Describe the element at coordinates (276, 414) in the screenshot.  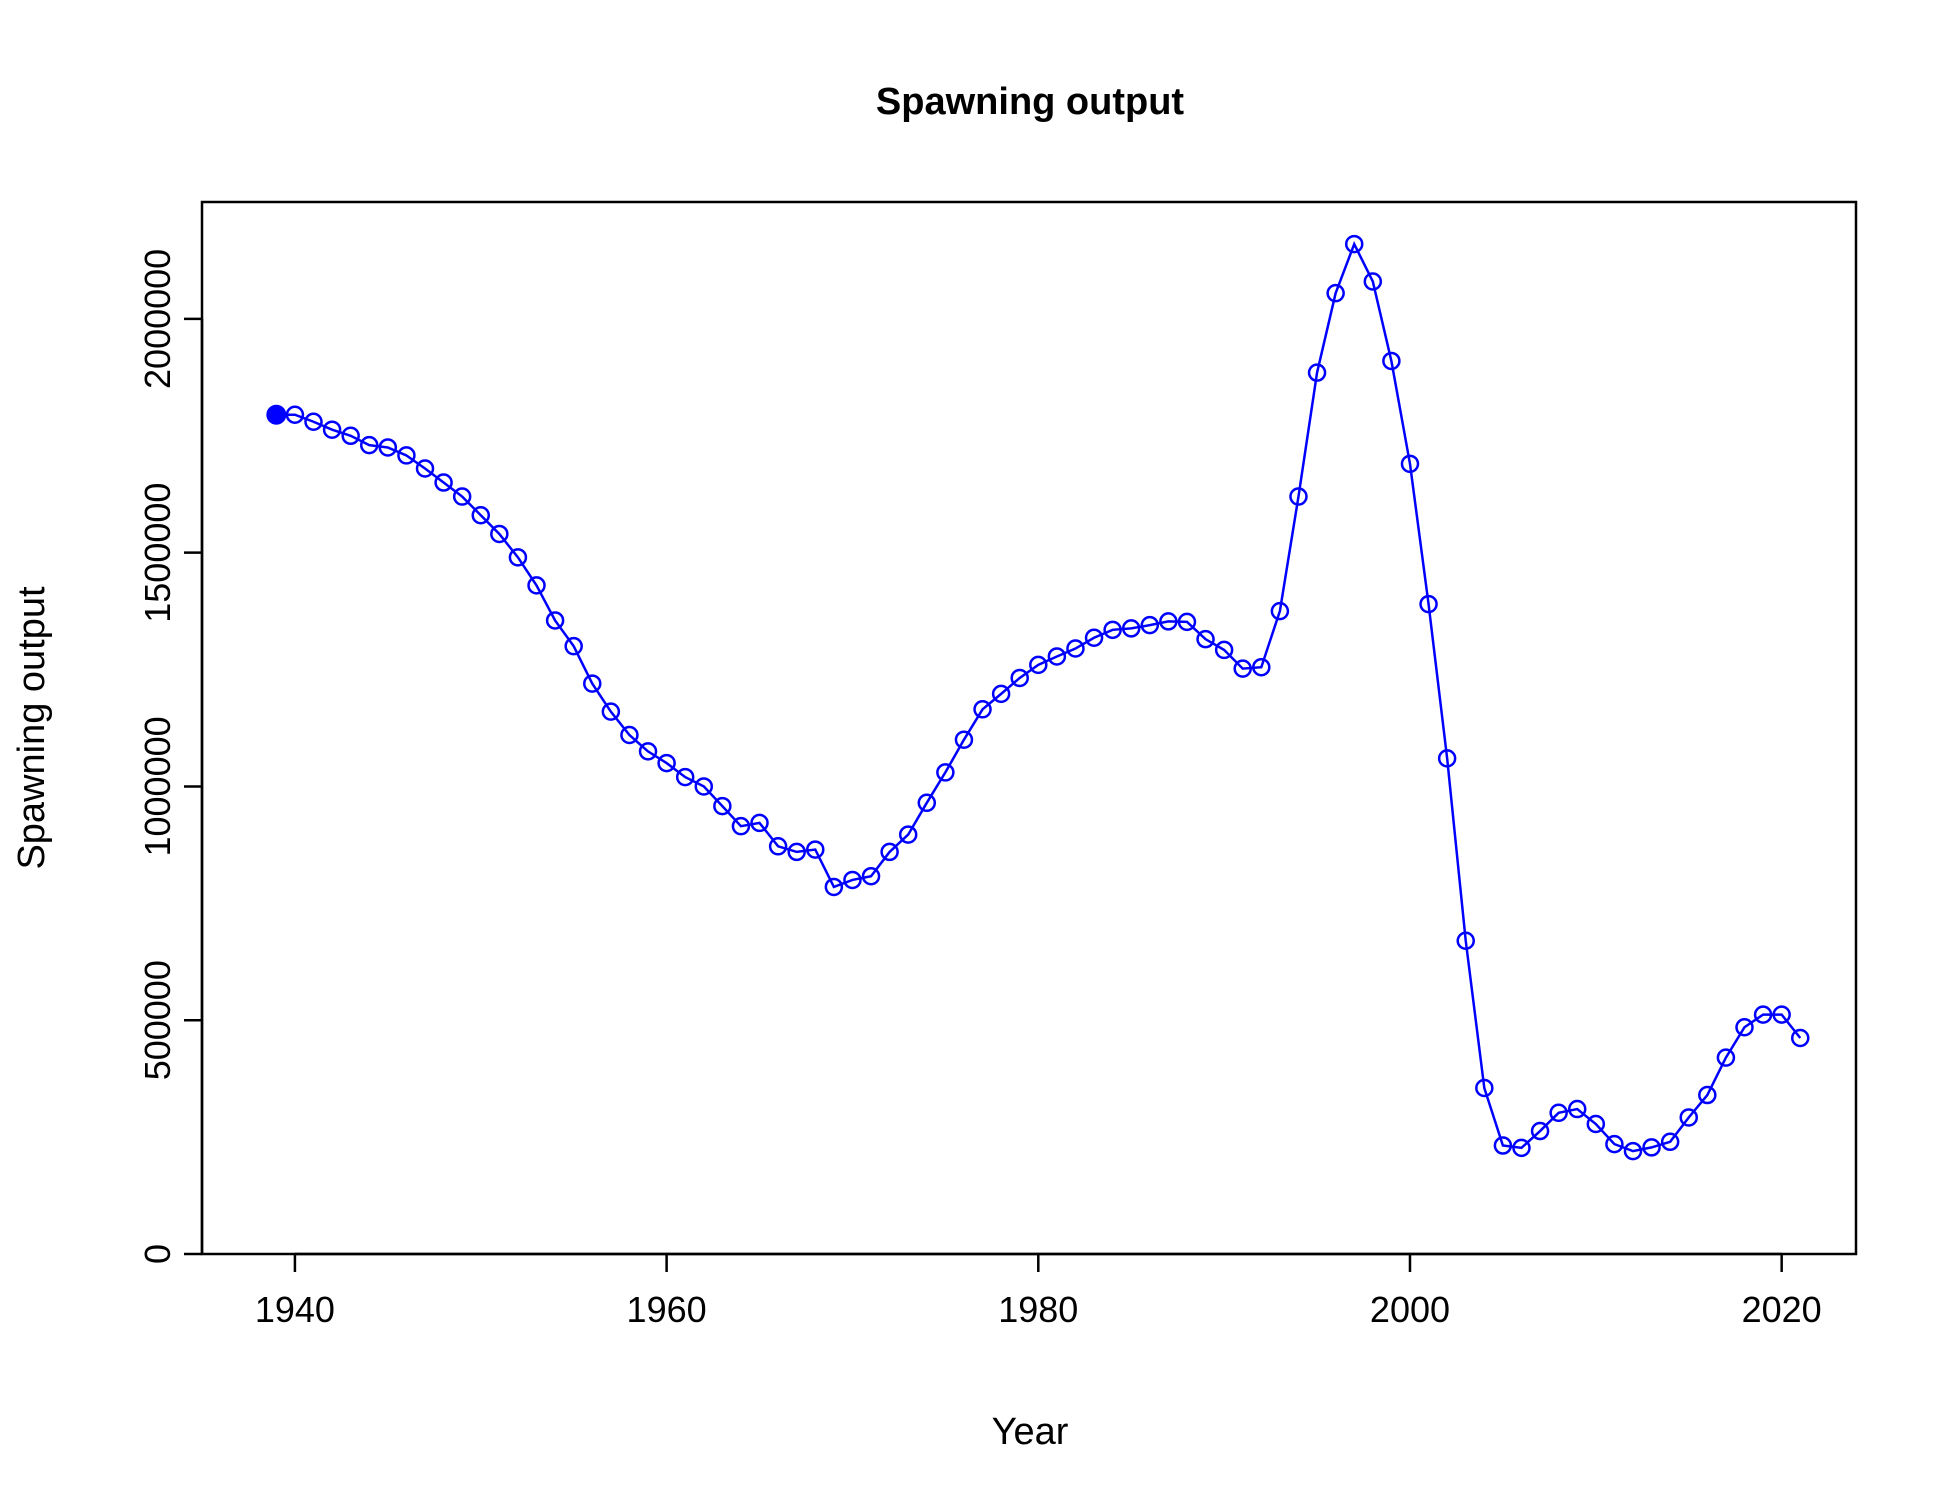
I see `initial-point` at that location.